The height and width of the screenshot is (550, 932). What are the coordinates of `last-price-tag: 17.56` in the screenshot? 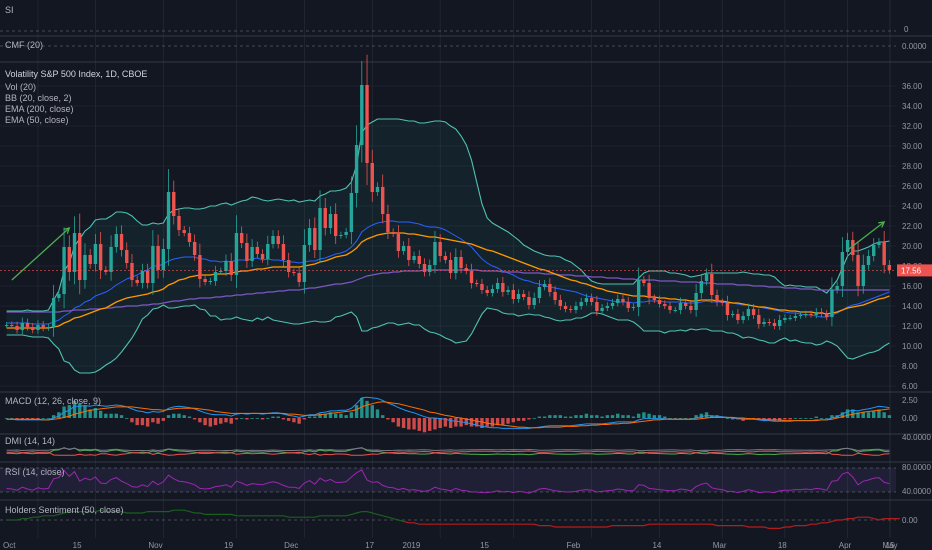 It's located at (914, 270).